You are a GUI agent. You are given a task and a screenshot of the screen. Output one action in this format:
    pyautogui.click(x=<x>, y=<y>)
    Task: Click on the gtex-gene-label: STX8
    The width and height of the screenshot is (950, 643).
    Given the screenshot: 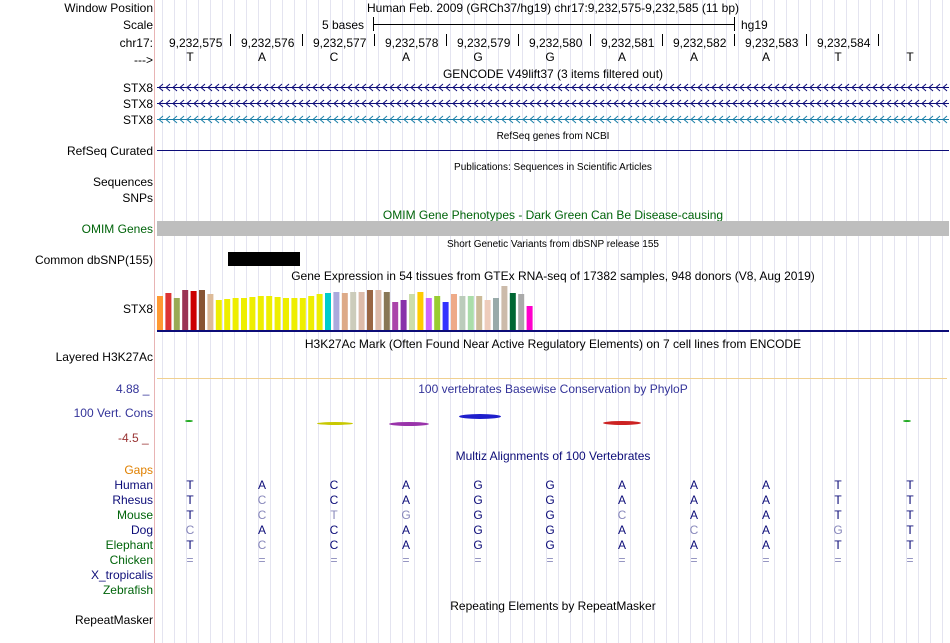 What is the action you would take?
    pyautogui.click(x=137, y=309)
    